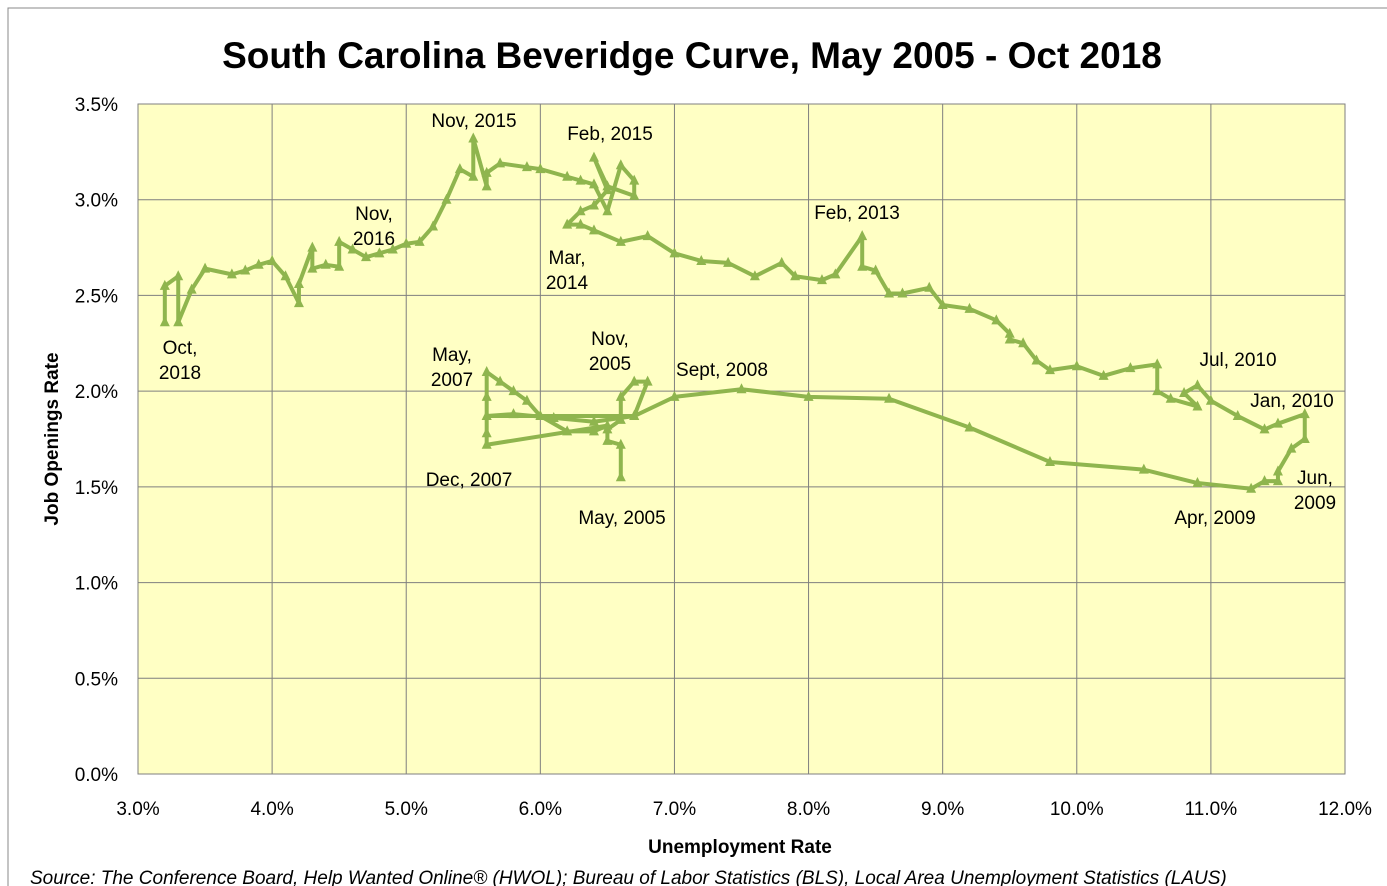  What do you see at coordinates (1315, 503) in the screenshot?
I see `annotation: 2009` at bounding box center [1315, 503].